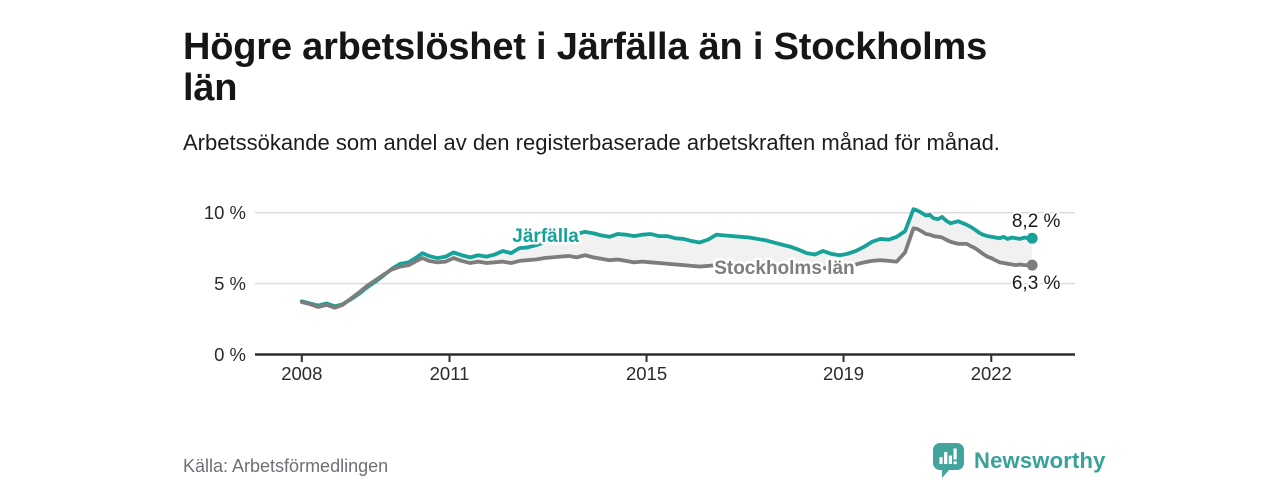 The image size is (1280, 480). What do you see at coordinates (225, 212) in the screenshot?
I see `y-tick-label-10pct: 10 %` at bounding box center [225, 212].